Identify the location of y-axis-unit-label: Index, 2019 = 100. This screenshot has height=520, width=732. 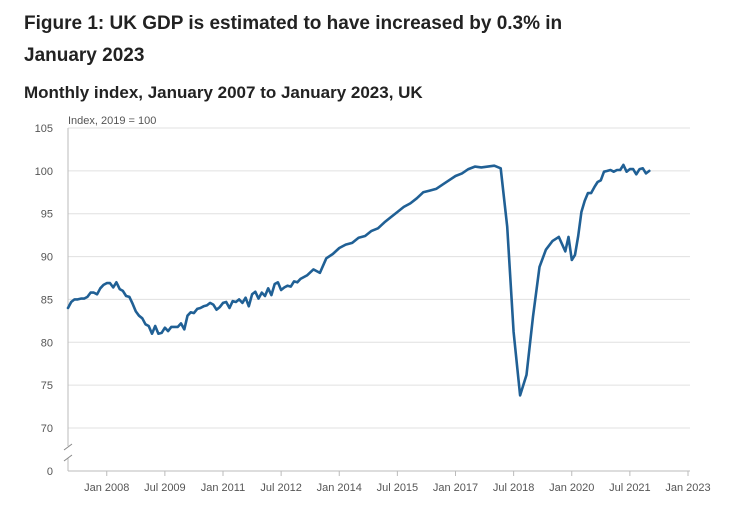
(112, 121).